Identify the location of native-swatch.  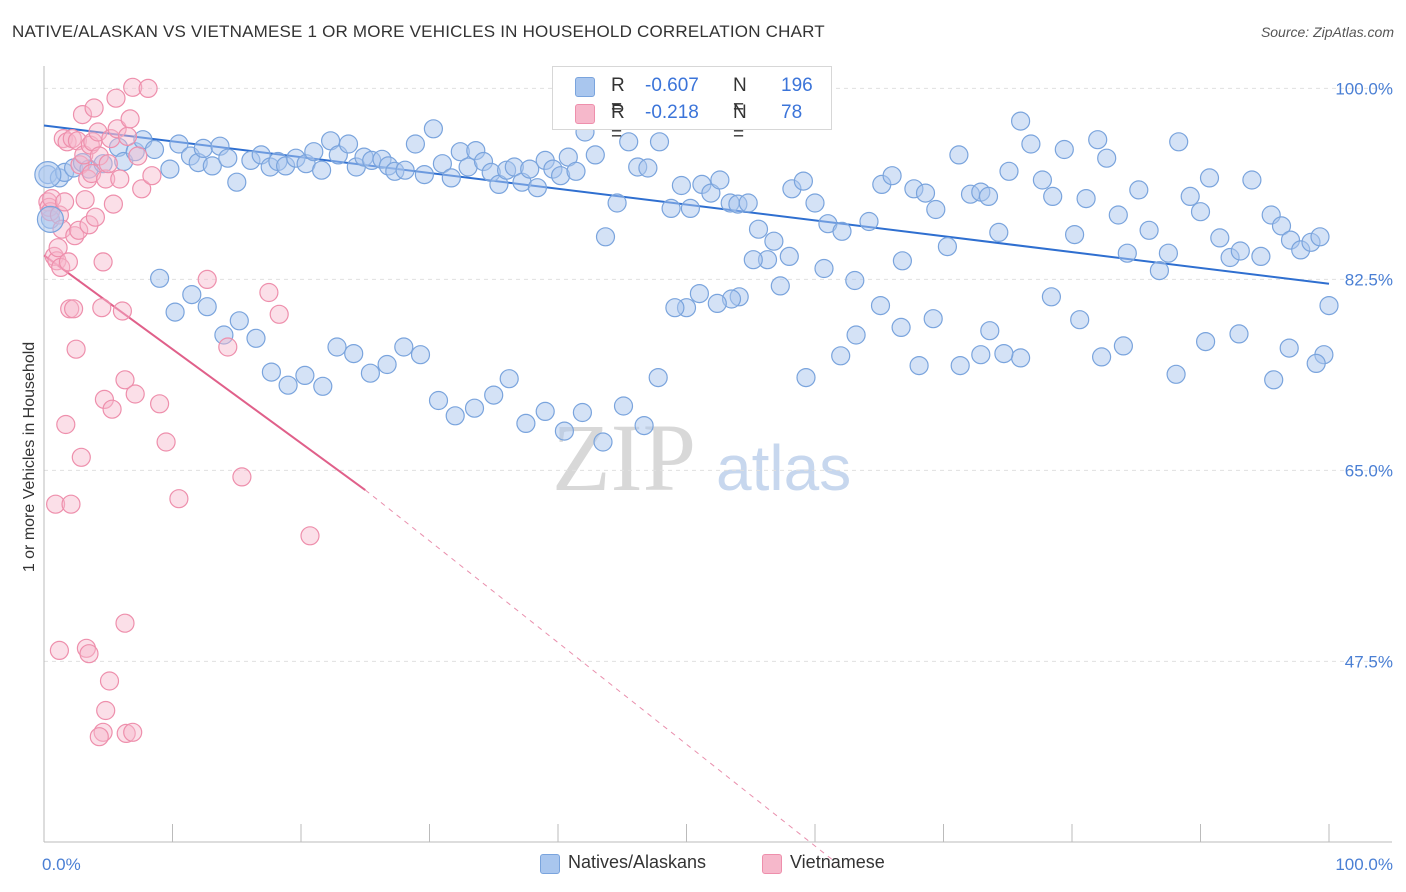
(550, 864).